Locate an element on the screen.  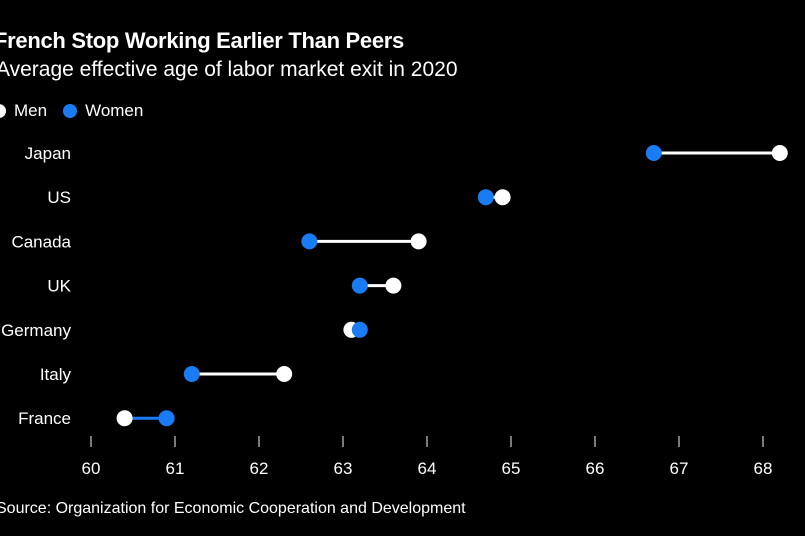
category-label: Italy is located at coordinates (56, 374).